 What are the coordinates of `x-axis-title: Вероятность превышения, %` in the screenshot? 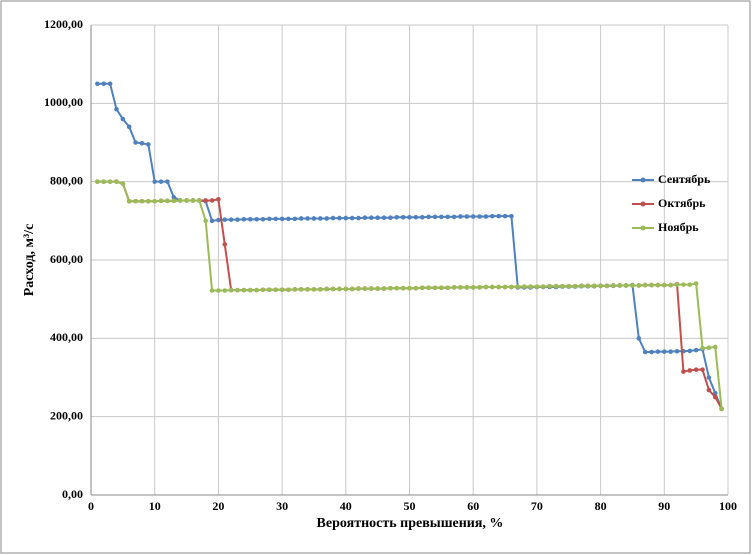 It's located at (410, 523).